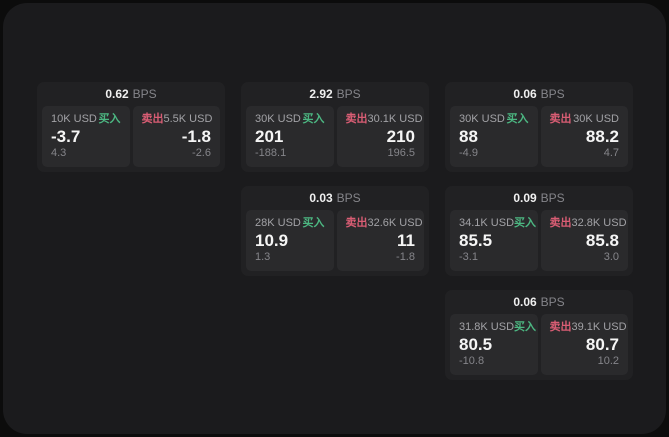  I want to click on buy-price: -3.7, so click(66, 136).